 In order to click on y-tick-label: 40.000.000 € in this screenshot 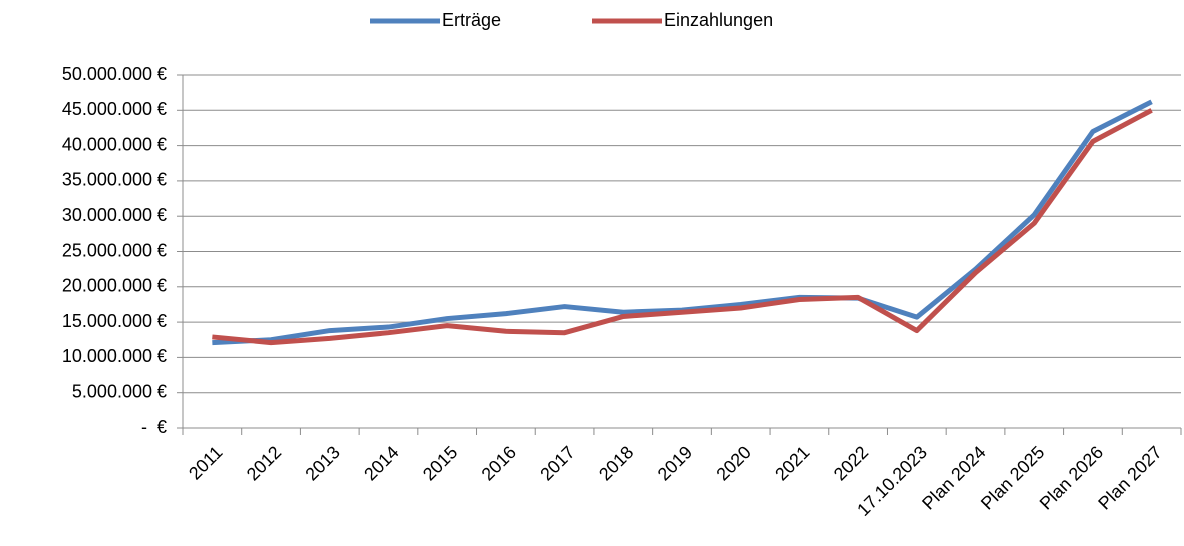, I will do `click(114, 144)`.